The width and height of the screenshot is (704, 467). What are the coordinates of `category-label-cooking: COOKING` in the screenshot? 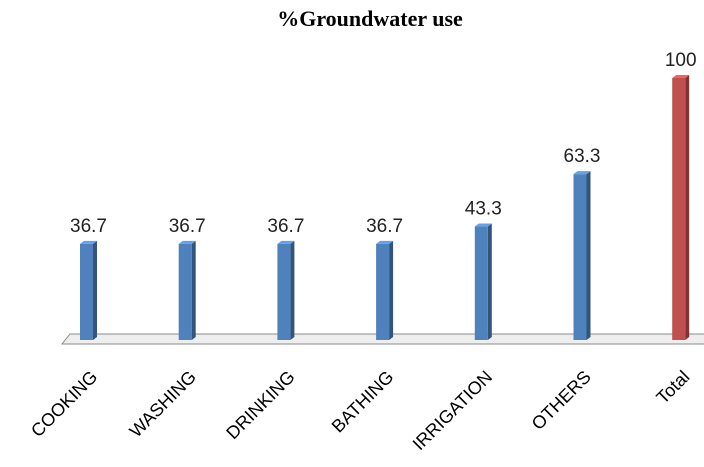 It's located at (64, 404).